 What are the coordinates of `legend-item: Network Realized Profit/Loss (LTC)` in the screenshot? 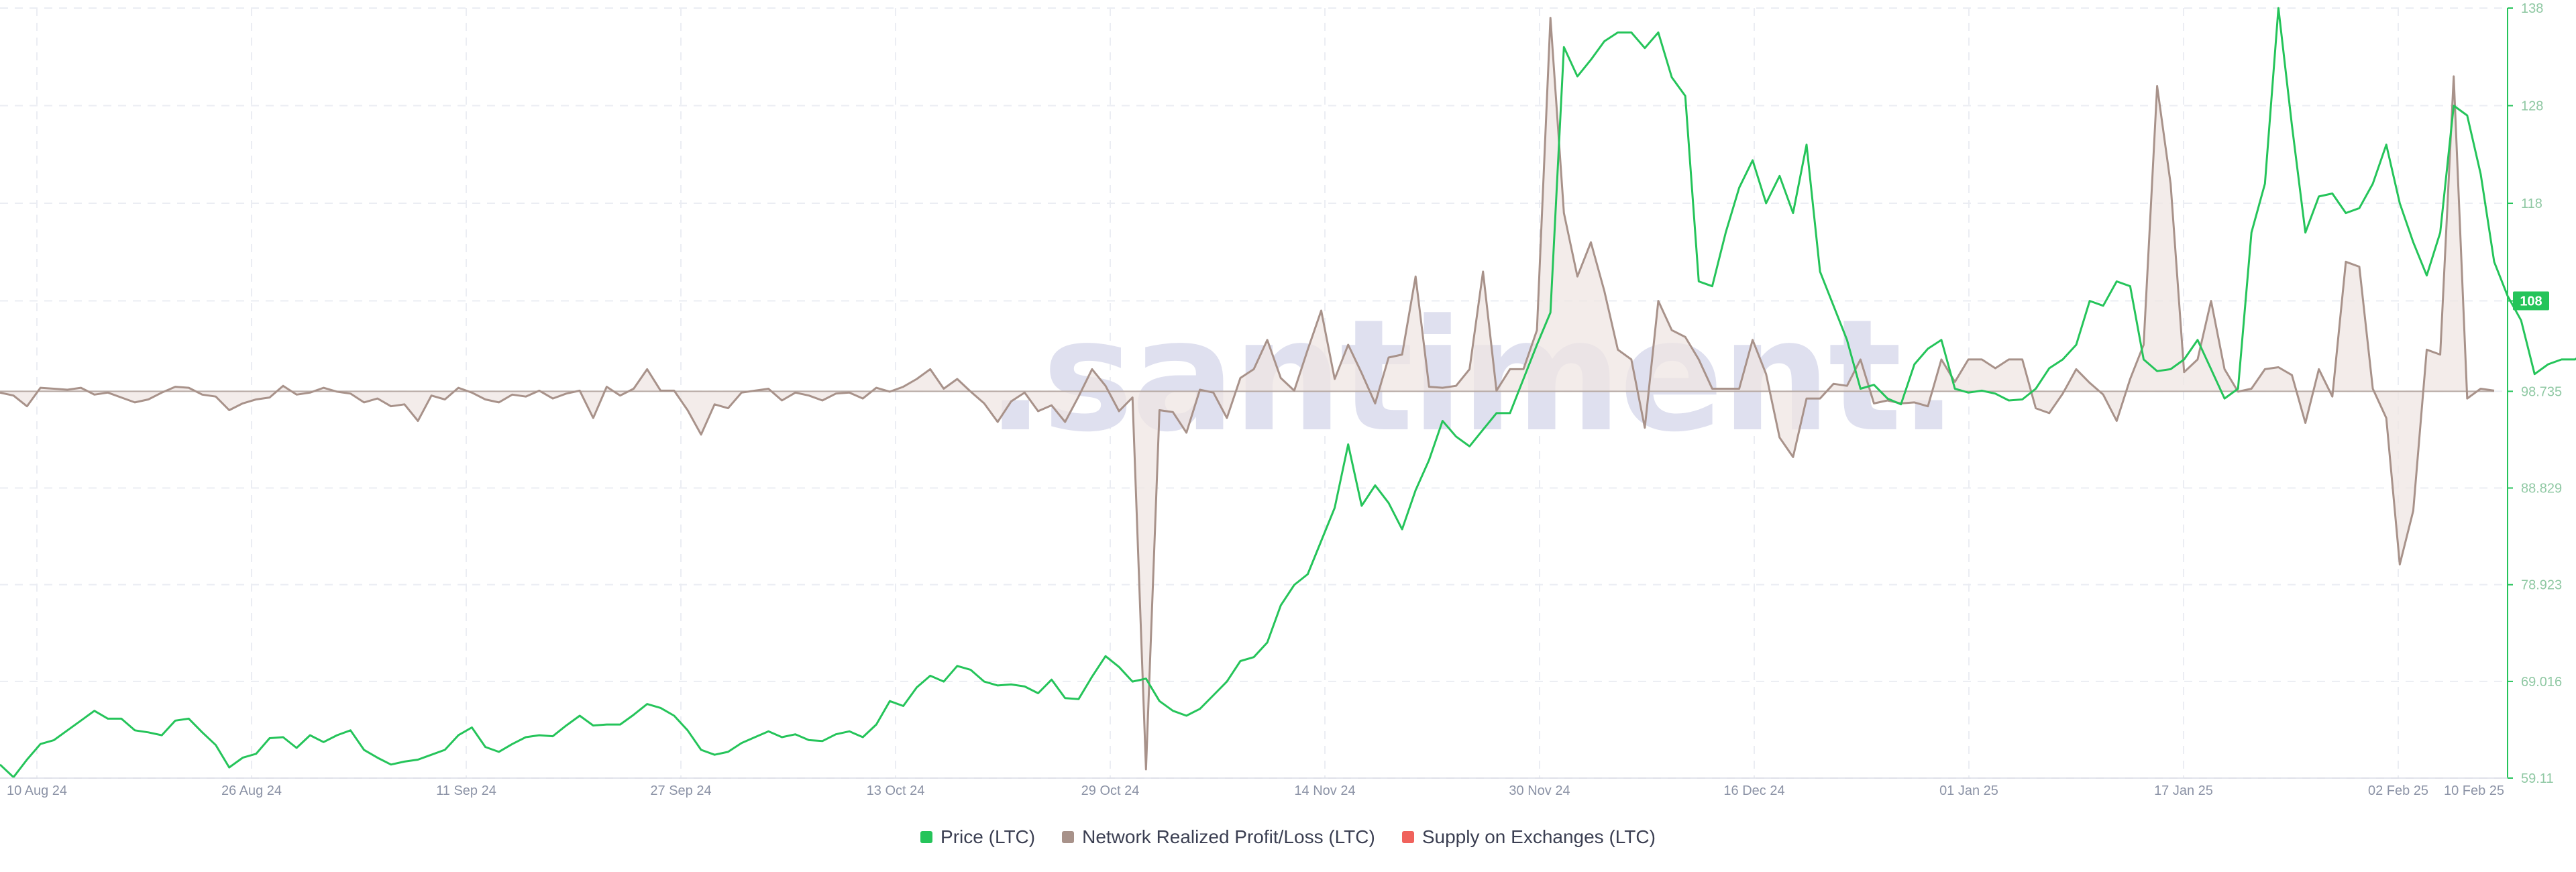 It's located at (1218, 837).